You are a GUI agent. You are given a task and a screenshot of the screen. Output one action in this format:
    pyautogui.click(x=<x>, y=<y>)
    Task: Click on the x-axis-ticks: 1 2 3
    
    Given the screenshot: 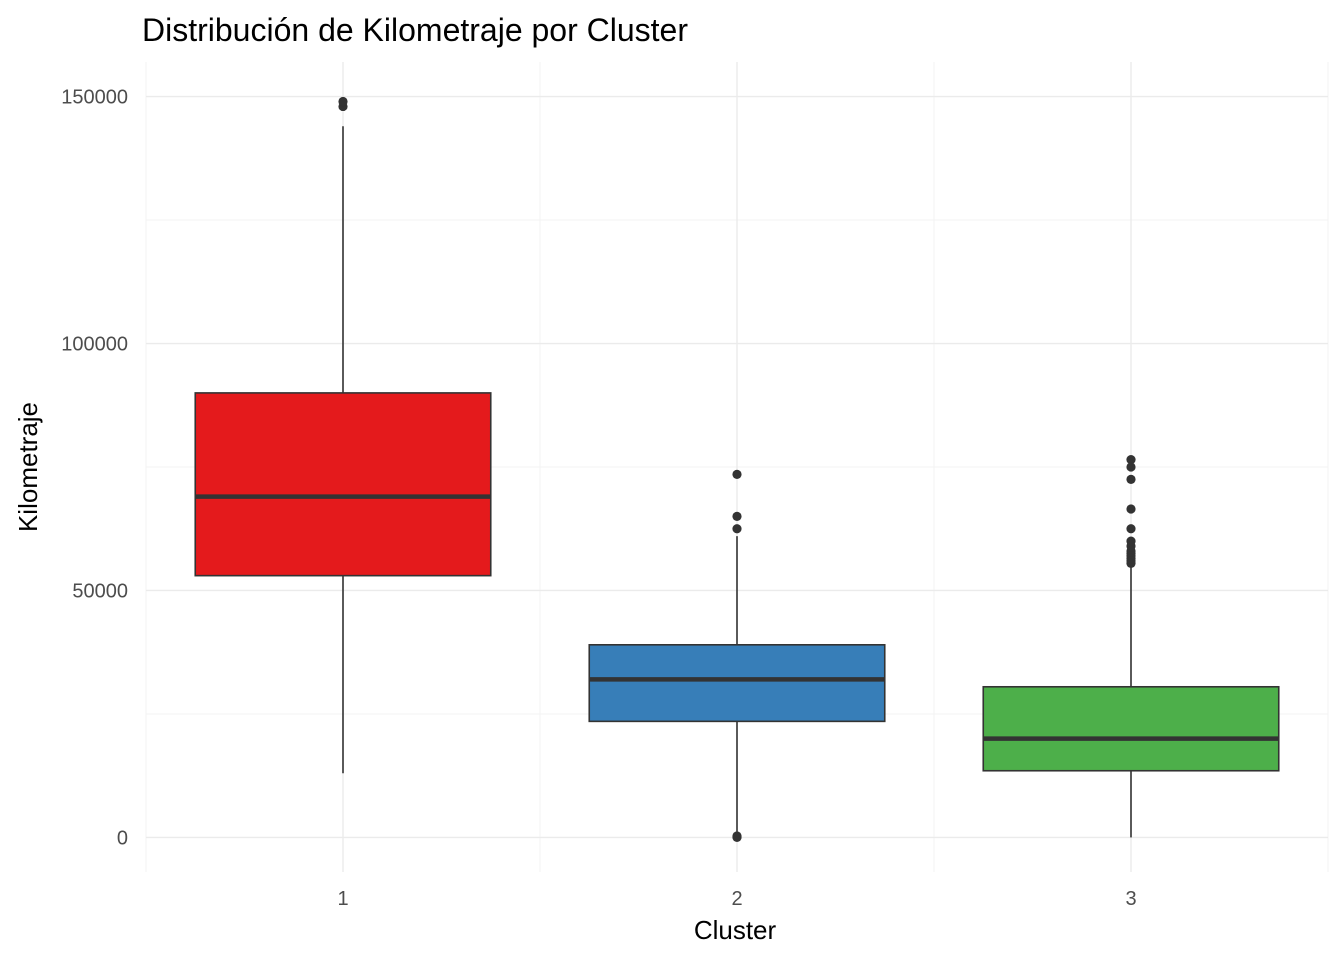 What is the action you would take?
    pyautogui.click(x=736, y=899)
    